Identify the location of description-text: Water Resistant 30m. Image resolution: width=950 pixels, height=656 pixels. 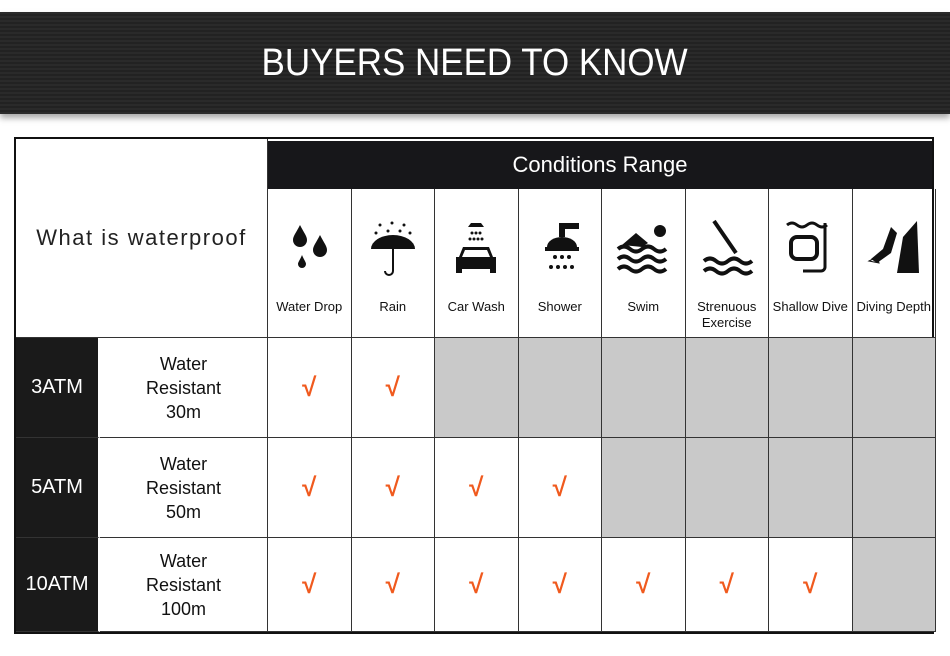
(183, 387).